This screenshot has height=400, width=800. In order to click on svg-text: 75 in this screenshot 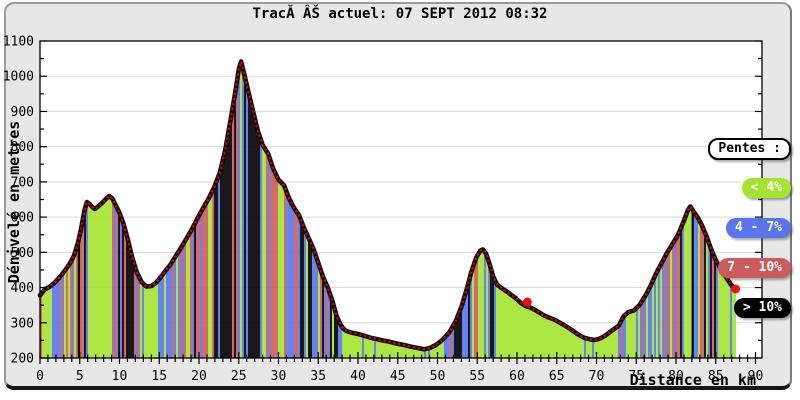, I will do `click(636, 376)`.